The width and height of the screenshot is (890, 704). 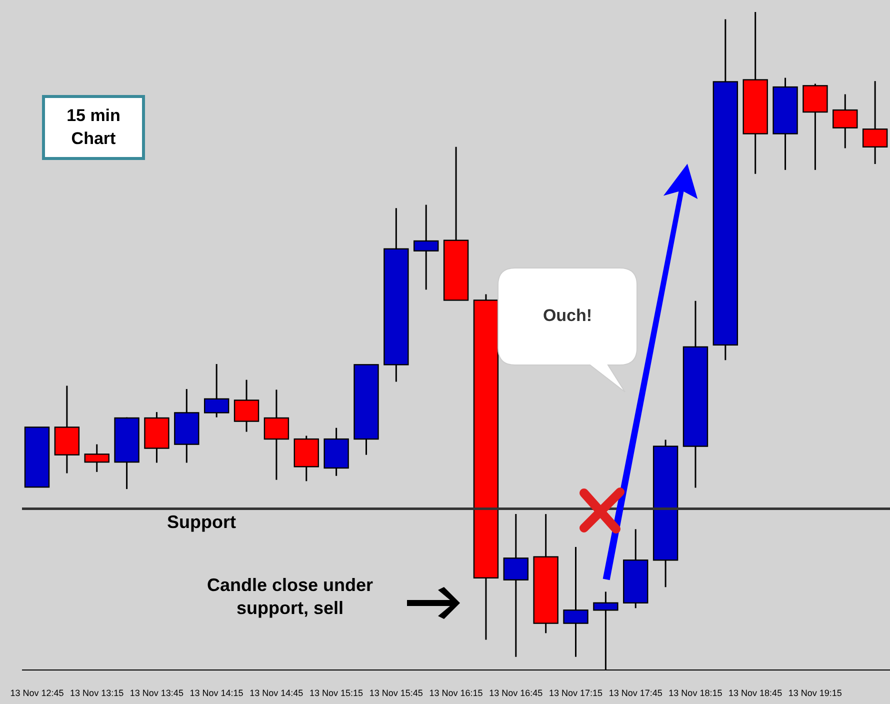 What do you see at coordinates (456, 693) in the screenshot?
I see `x-tick-label: 13 Nov 16:15` at bounding box center [456, 693].